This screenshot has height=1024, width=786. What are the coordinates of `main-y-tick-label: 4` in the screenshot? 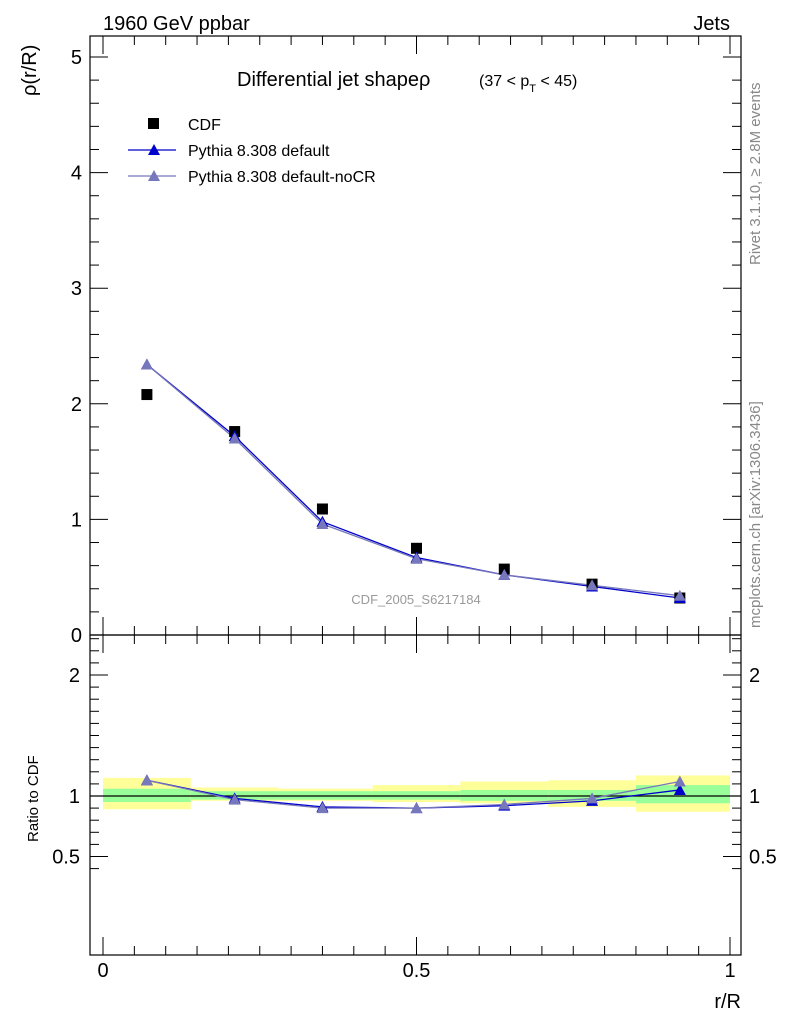 It's located at (76, 174).